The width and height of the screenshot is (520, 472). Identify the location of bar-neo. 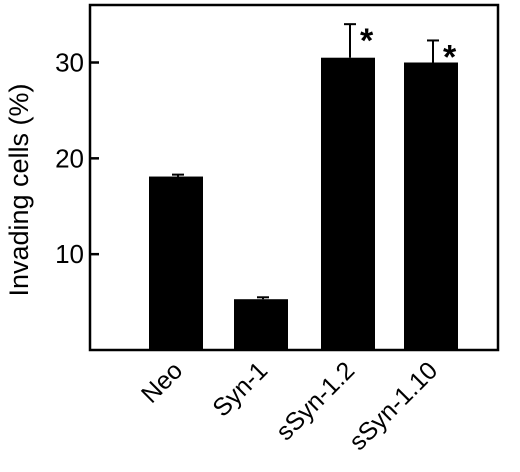
(176, 263).